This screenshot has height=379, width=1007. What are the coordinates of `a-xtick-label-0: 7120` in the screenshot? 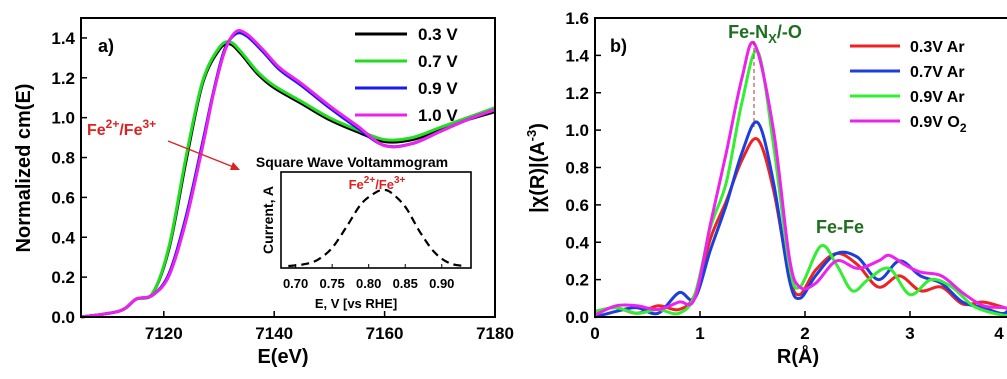 It's located at (164, 333).